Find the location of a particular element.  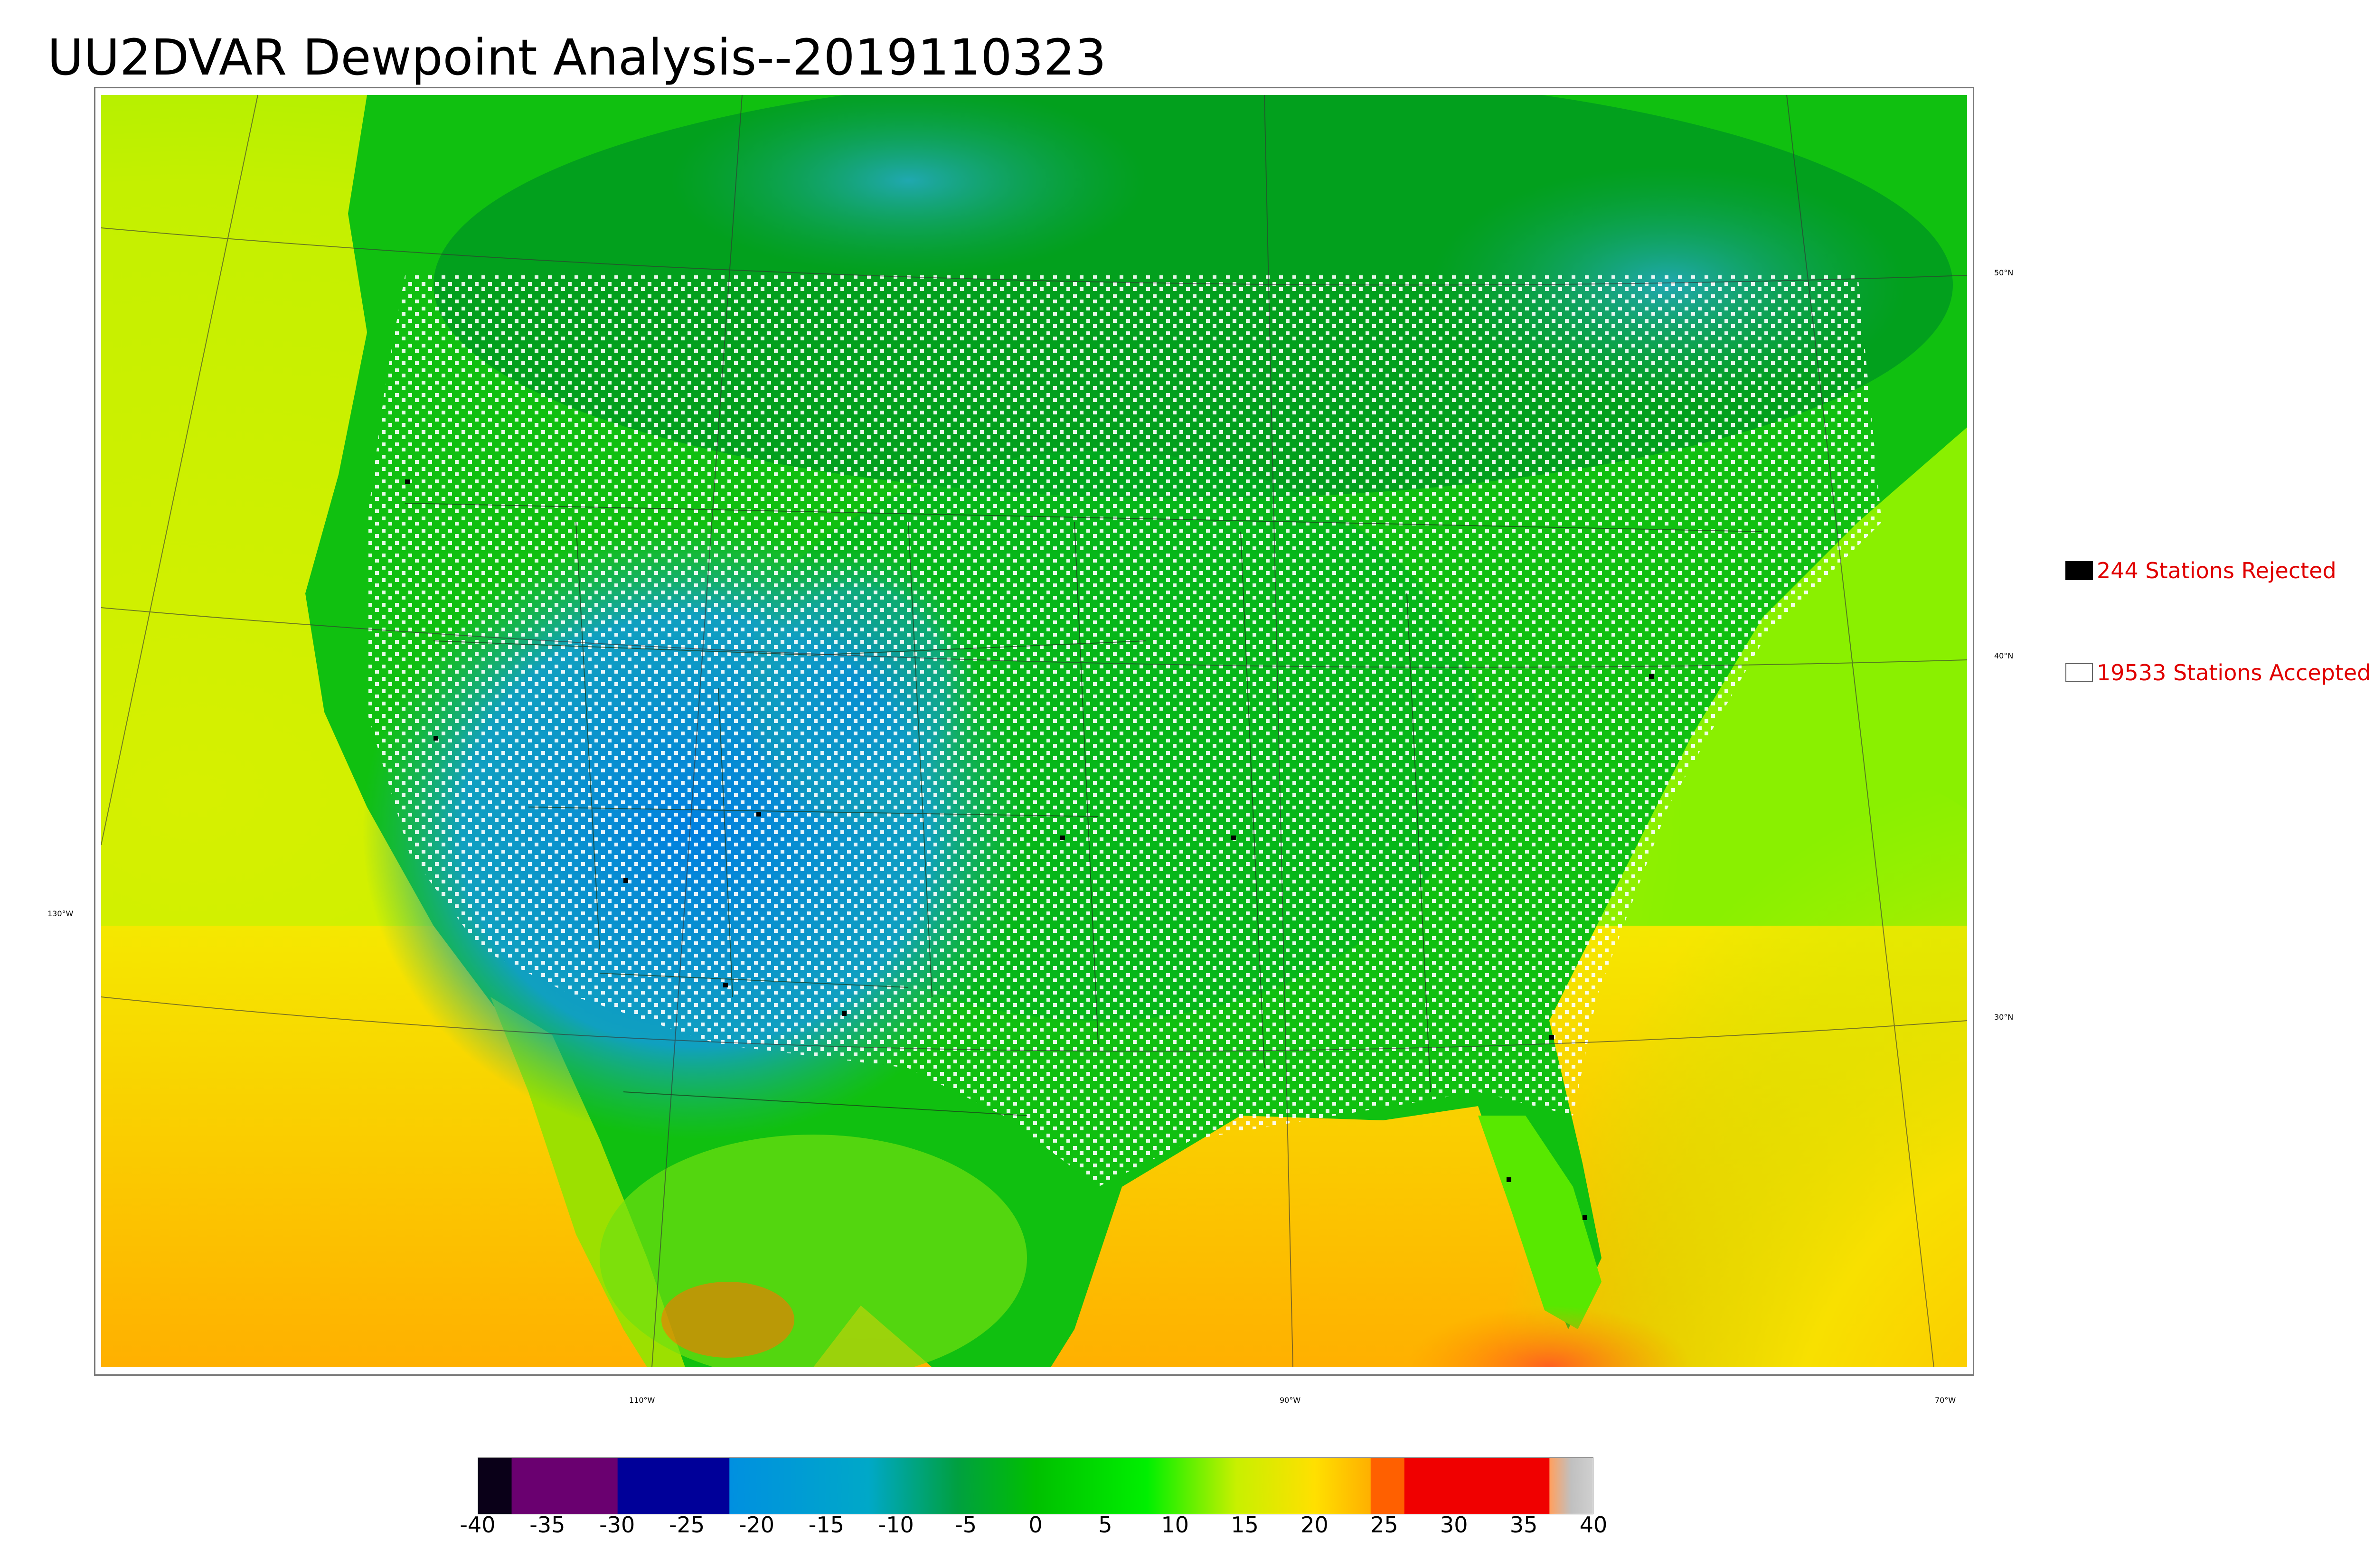

colorbar-tick-label: 5 is located at coordinates (1105, 1525).